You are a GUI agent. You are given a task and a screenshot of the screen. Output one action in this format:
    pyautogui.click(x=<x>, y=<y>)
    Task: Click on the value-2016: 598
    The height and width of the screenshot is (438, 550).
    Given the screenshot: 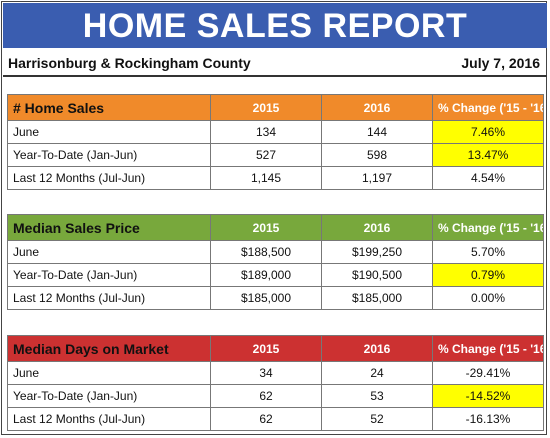 What is the action you would take?
    pyautogui.click(x=377, y=155)
    